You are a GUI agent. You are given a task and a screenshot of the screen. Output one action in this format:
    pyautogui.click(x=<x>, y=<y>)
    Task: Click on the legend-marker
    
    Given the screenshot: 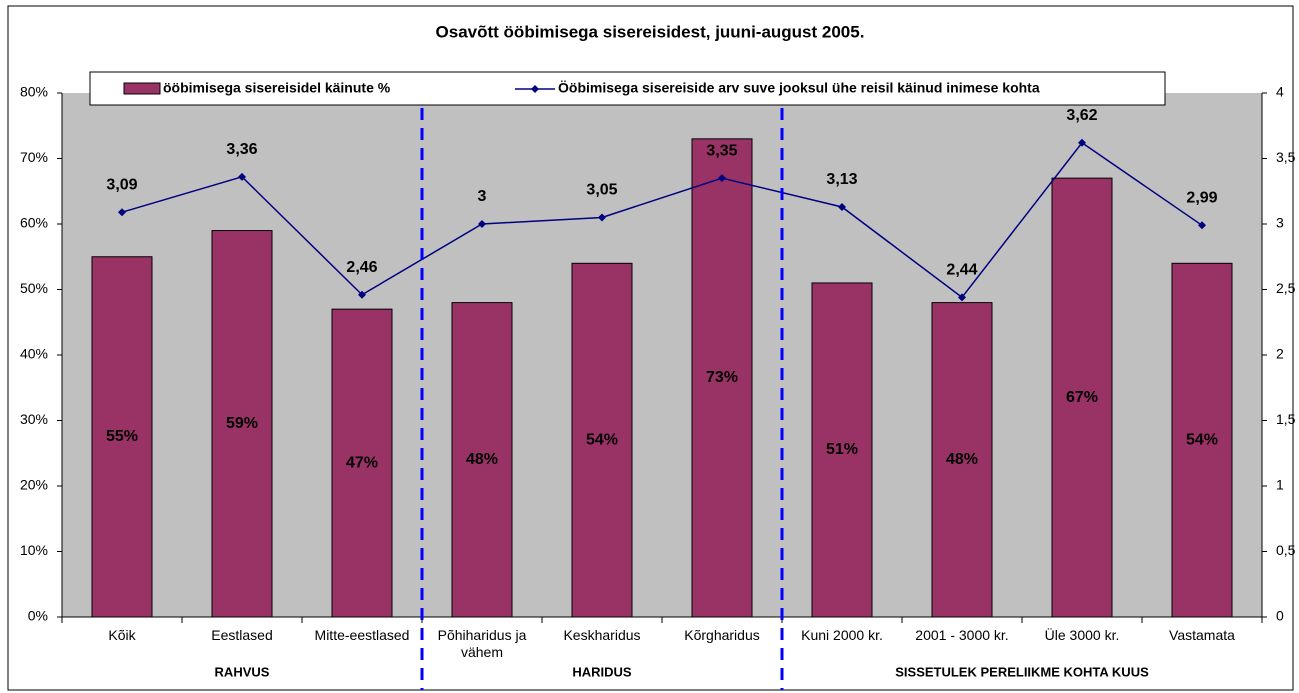 What is the action you would take?
    pyautogui.click(x=535, y=89)
    